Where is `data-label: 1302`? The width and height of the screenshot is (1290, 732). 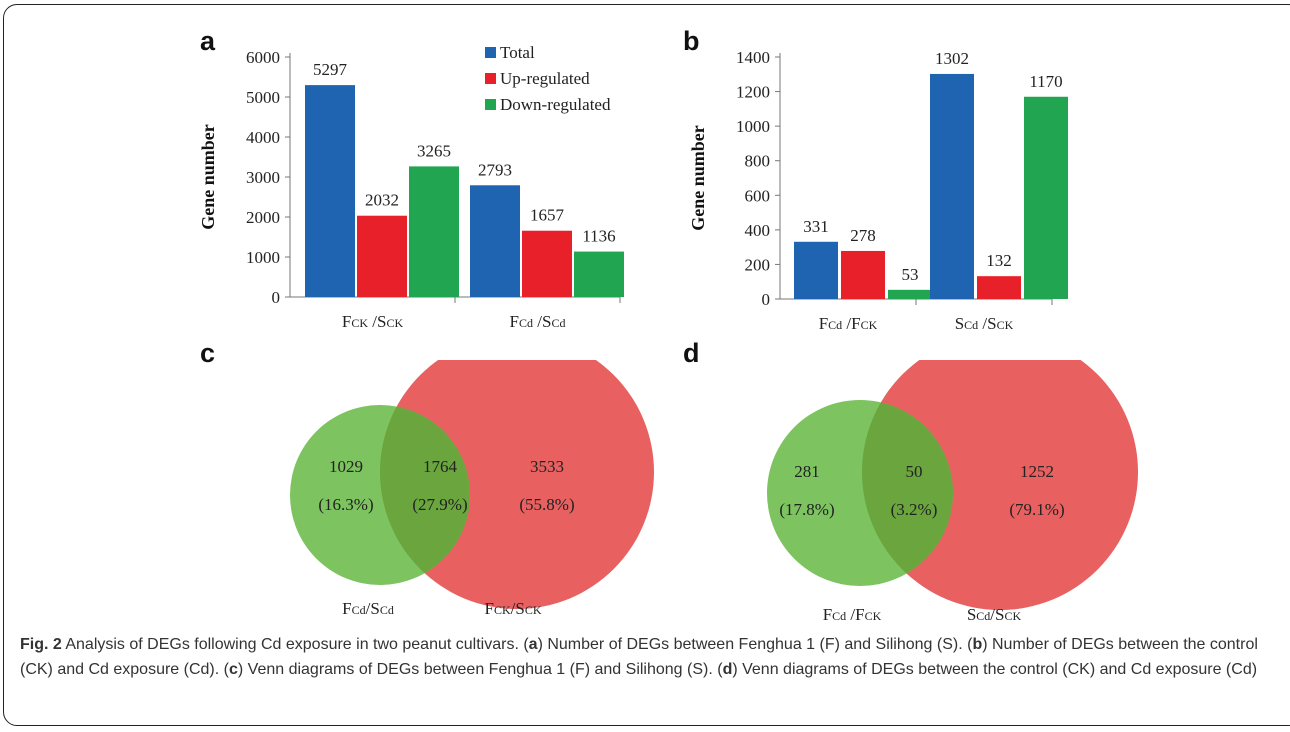
data-label: 1302 is located at coordinates (952, 58).